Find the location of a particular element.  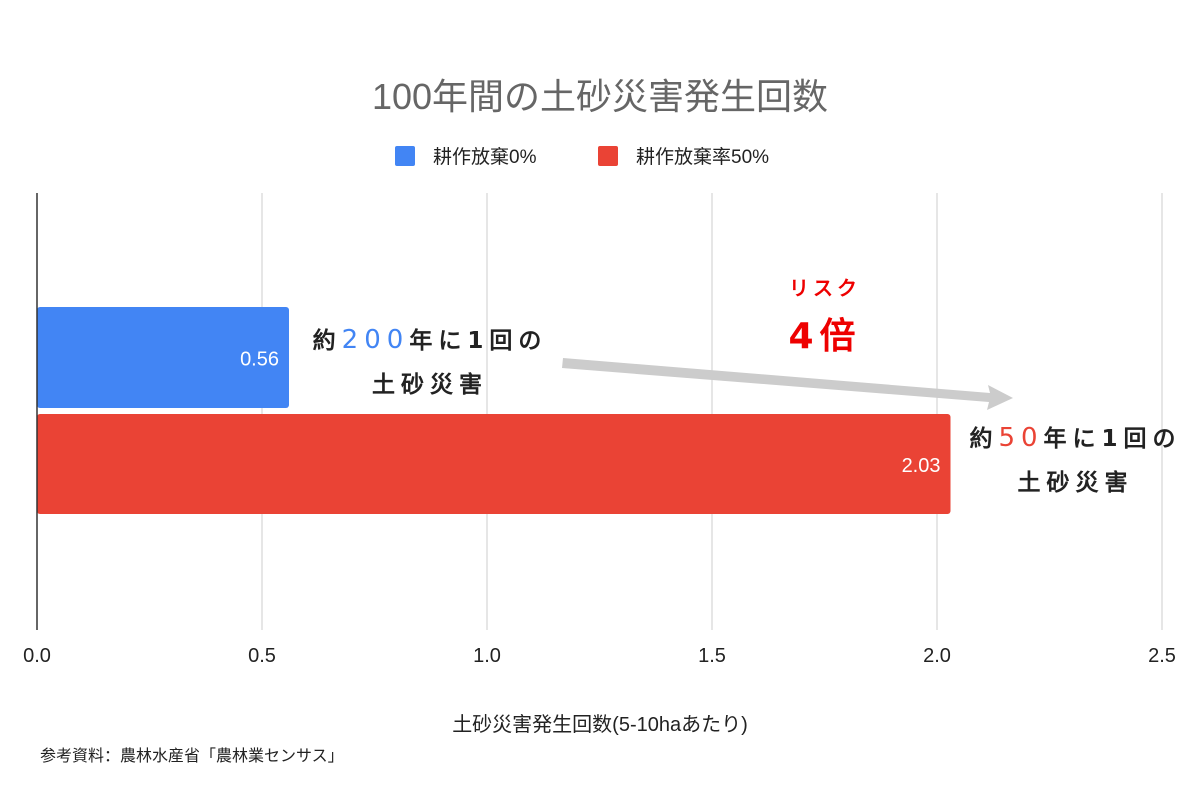

legend-label: 耕作放棄0% is located at coordinates (485, 157).